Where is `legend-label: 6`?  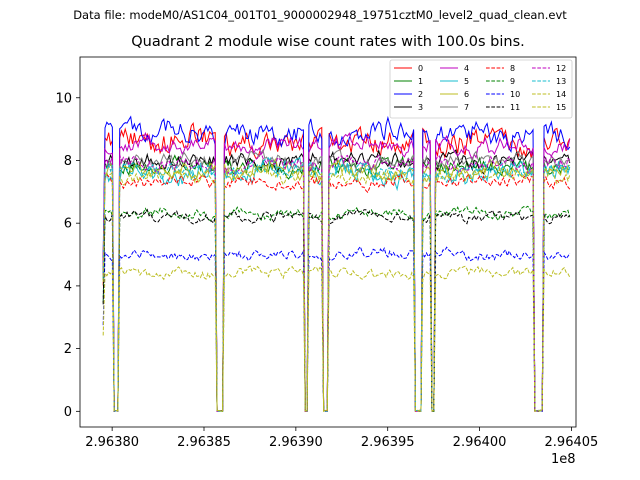
legend-label: 6 is located at coordinates (466, 94).